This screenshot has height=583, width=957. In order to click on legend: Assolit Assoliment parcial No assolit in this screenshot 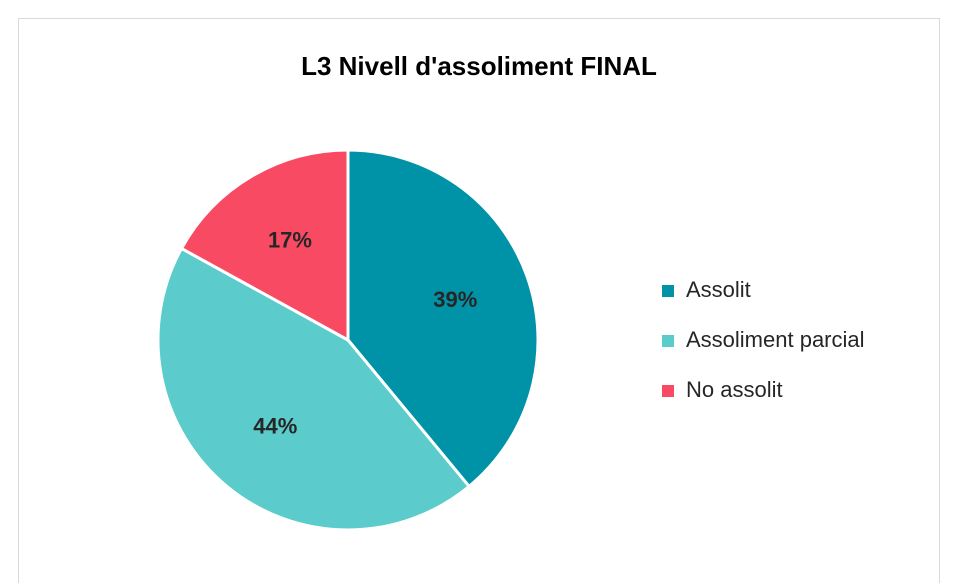, I will do `click(763, 339)`.